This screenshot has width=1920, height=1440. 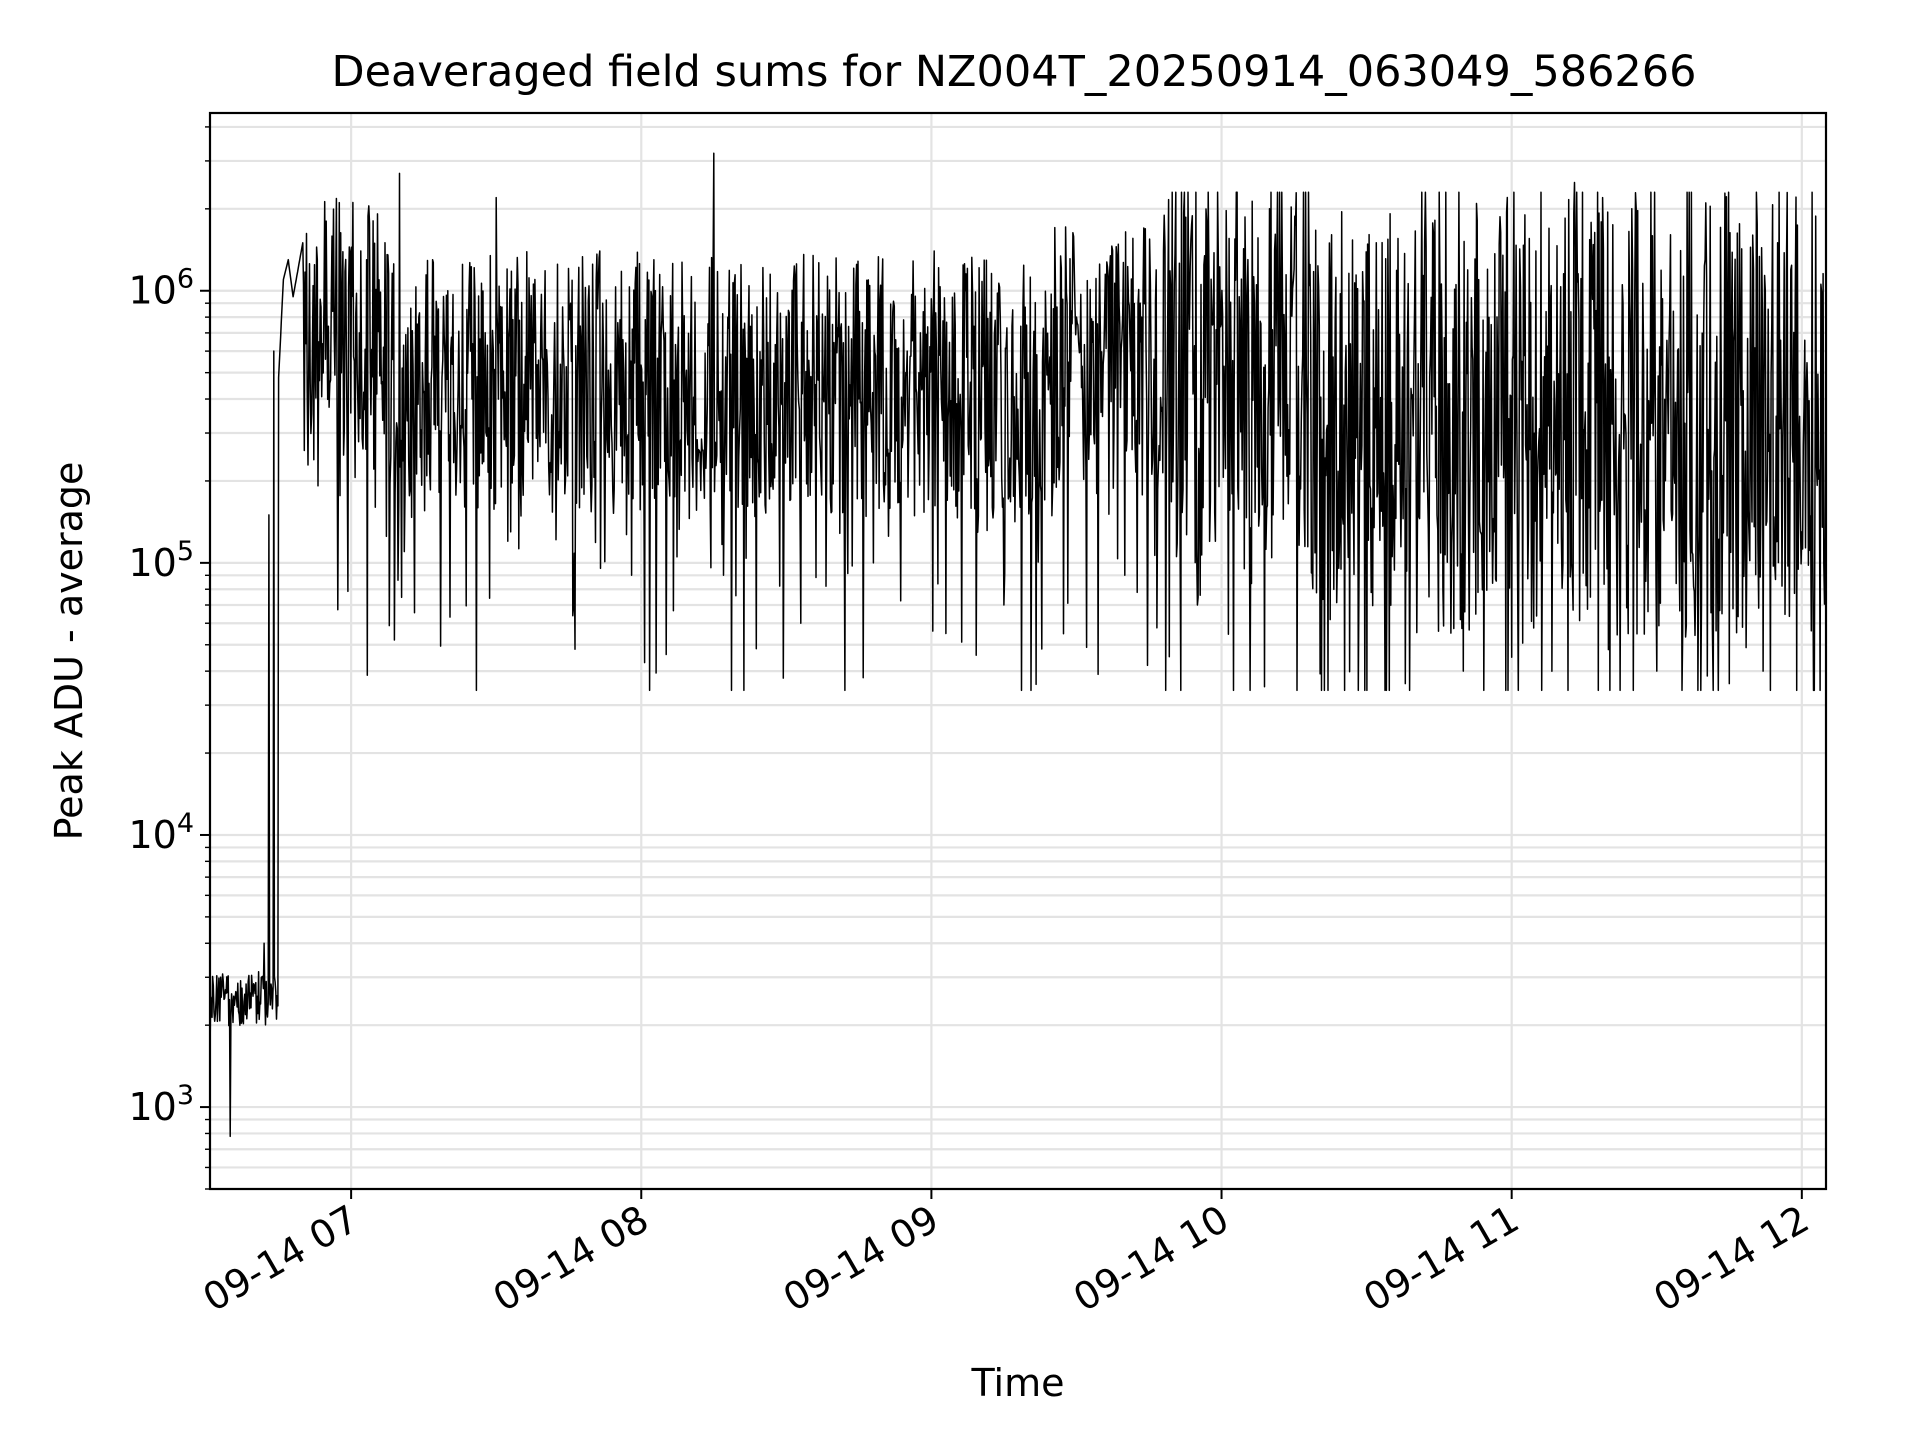 I want to click on y-tick-exponent: 4, so click(x=185, y=823).